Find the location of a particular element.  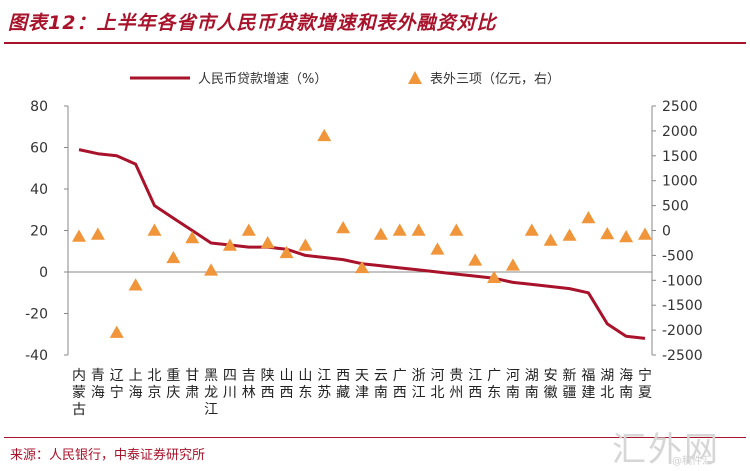

x-tick-label: 重庆 is located at coordinates (173, 384).